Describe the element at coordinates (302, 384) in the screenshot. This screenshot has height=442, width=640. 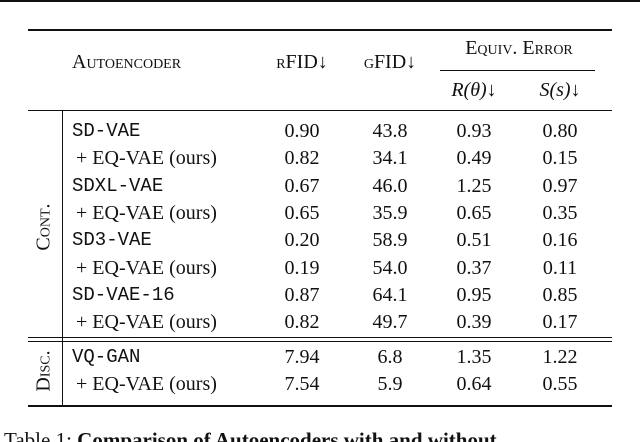
I see `cell: 7.54` at that location.